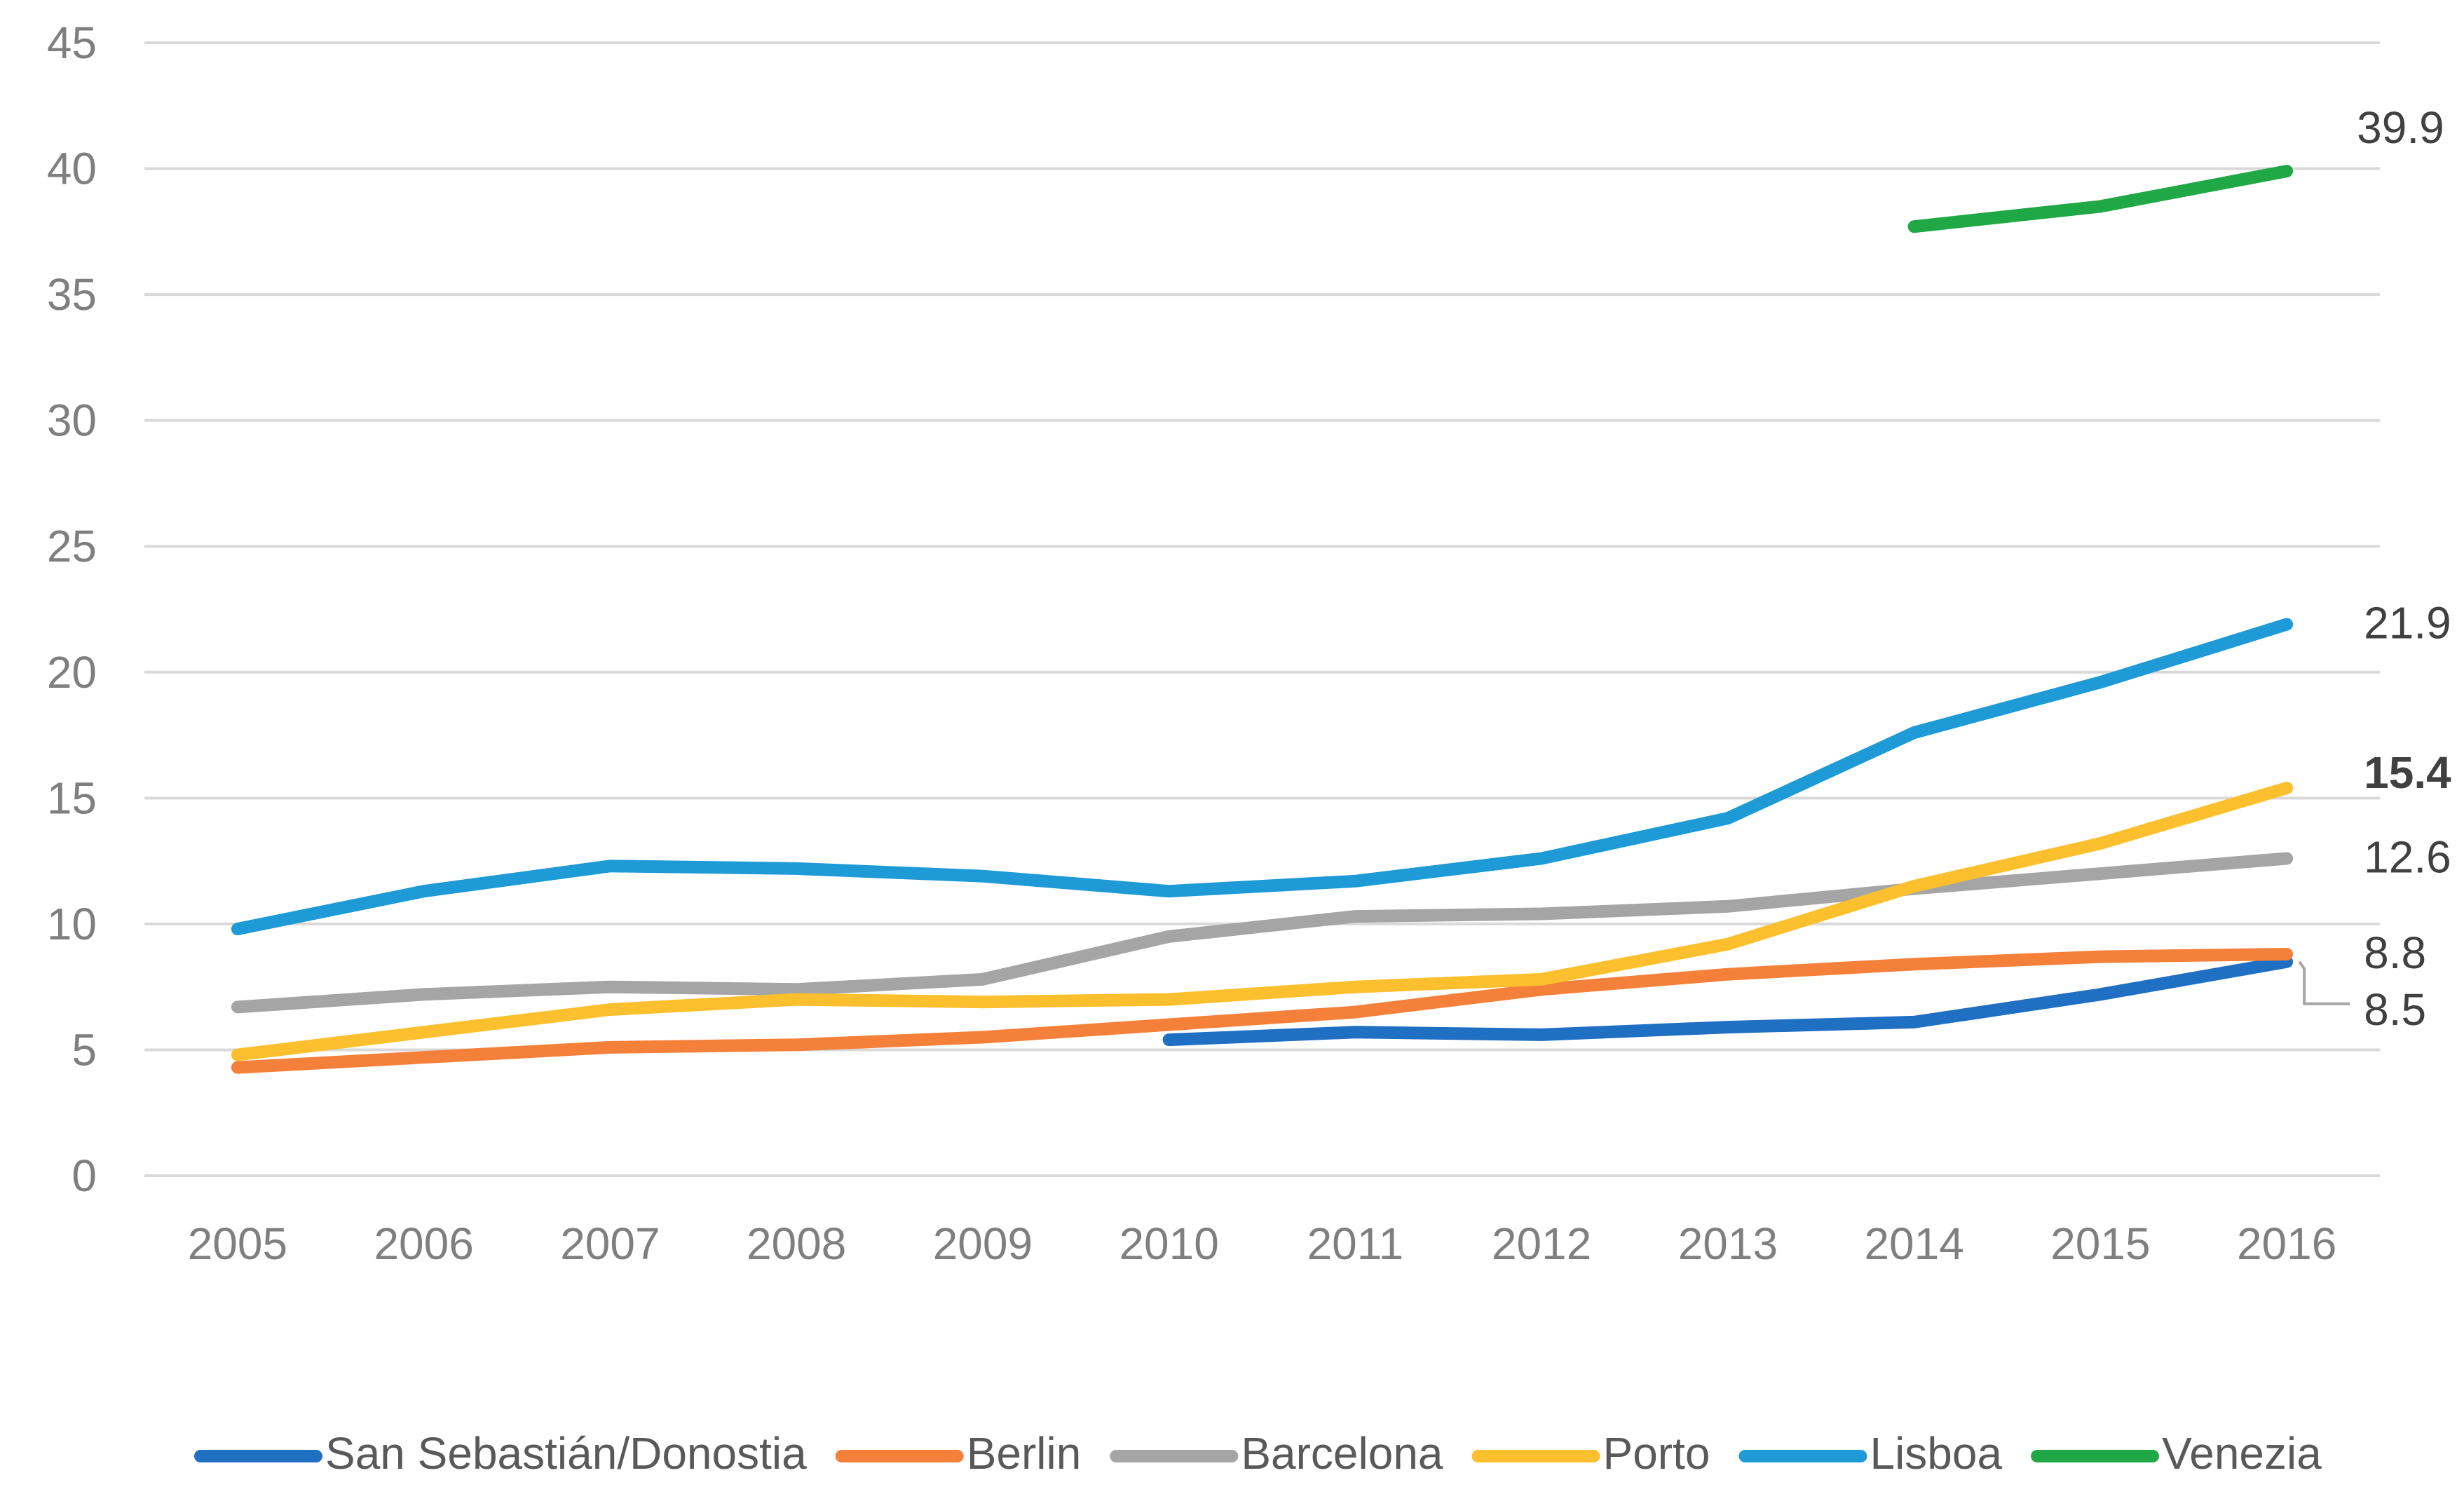 The width and height of the screenshot is (2464, 1494). What do you see at coordinates (1542, 1243) in the screenshot?
I see `x-tick-label: 2012` at bounding box center [1542, 1243].